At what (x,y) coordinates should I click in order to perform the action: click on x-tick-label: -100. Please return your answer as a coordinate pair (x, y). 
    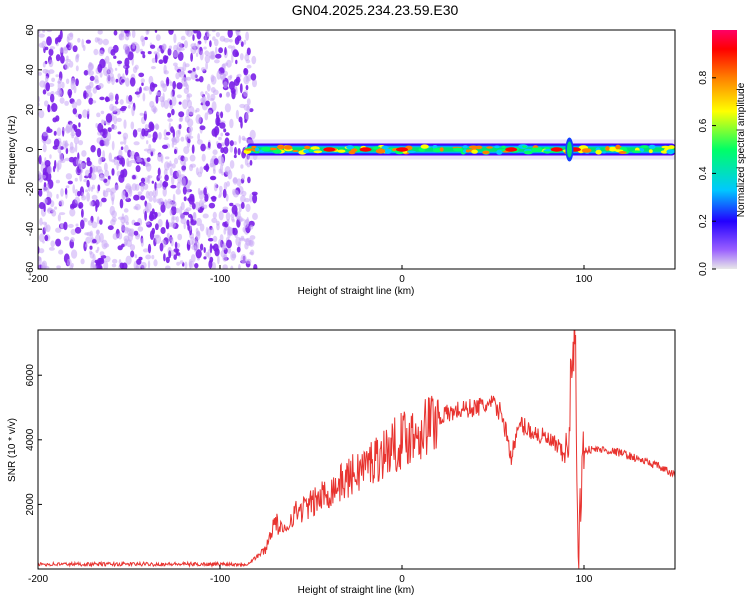
    Looking at the image, I should click on (220, 579).